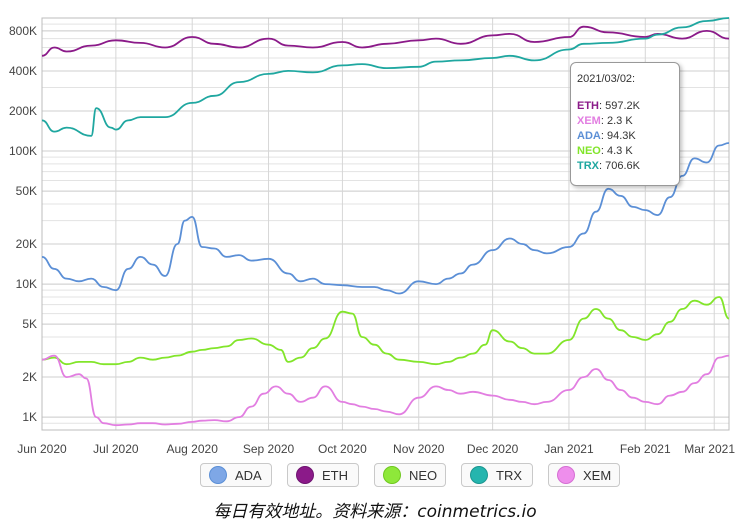  I want to click on legend-item-xem: XEM, so click(584, 475).